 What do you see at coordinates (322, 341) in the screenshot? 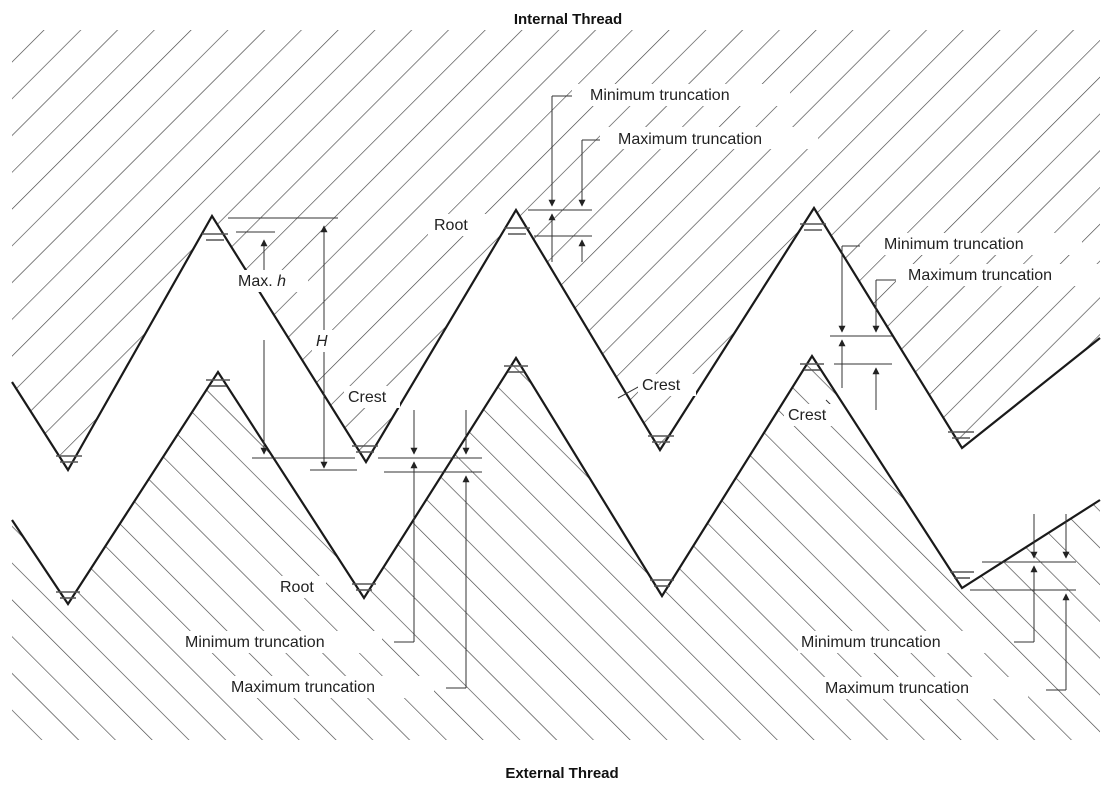
I see `H-label: H` at bounding box center [322, 341].